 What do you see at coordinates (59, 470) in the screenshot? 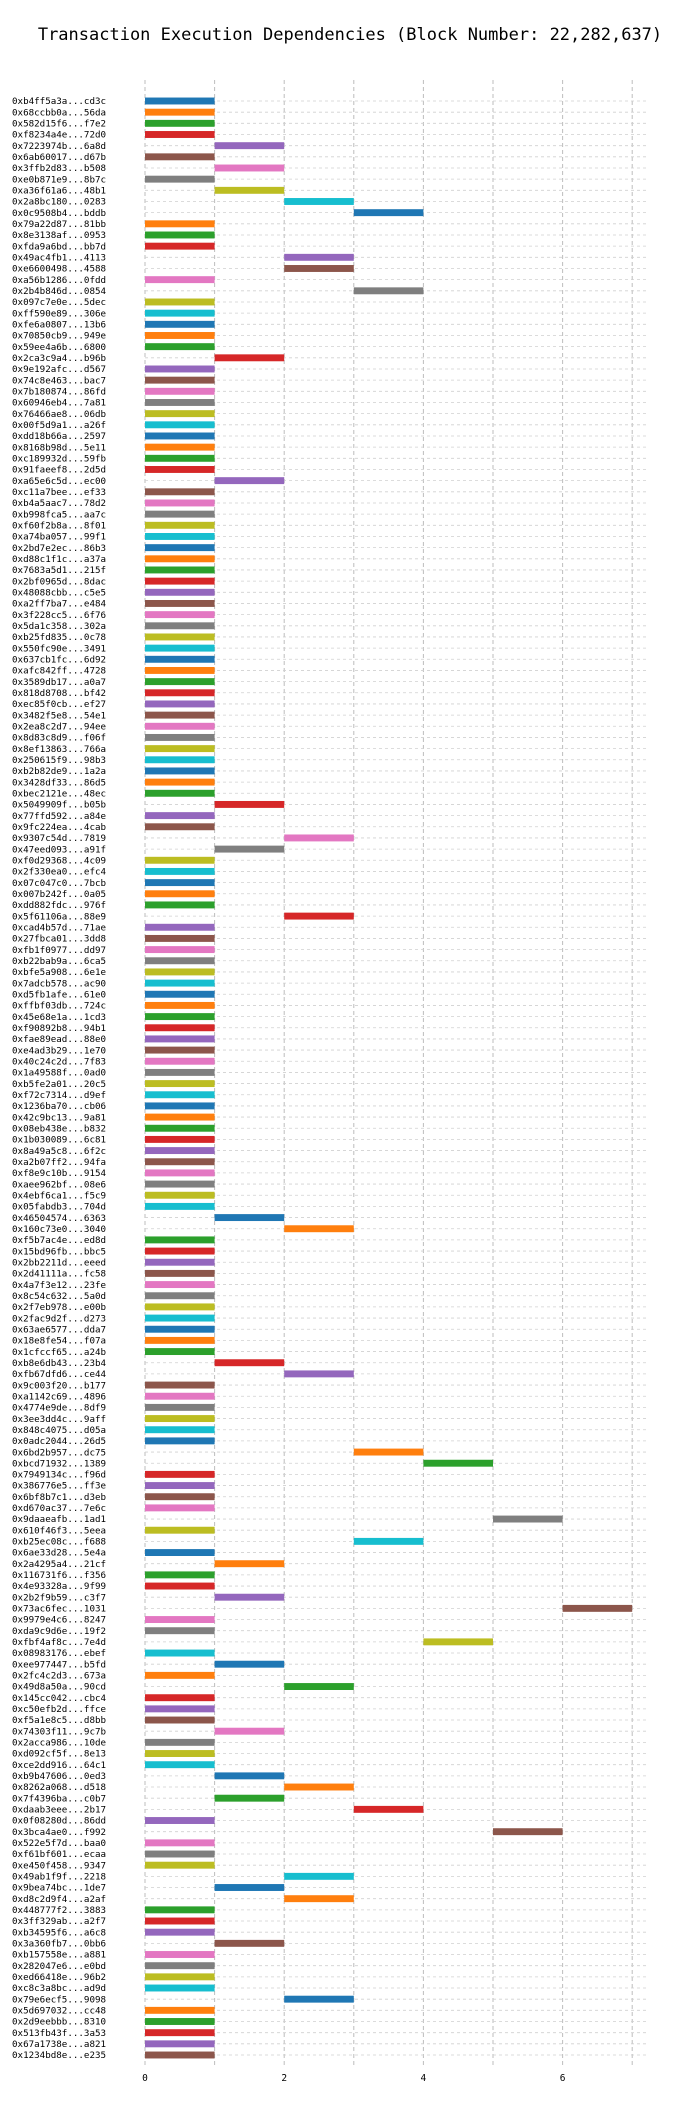
I see `y-tick-label: 0x91faeef8...2d5d` at bounding box center [59, 470].